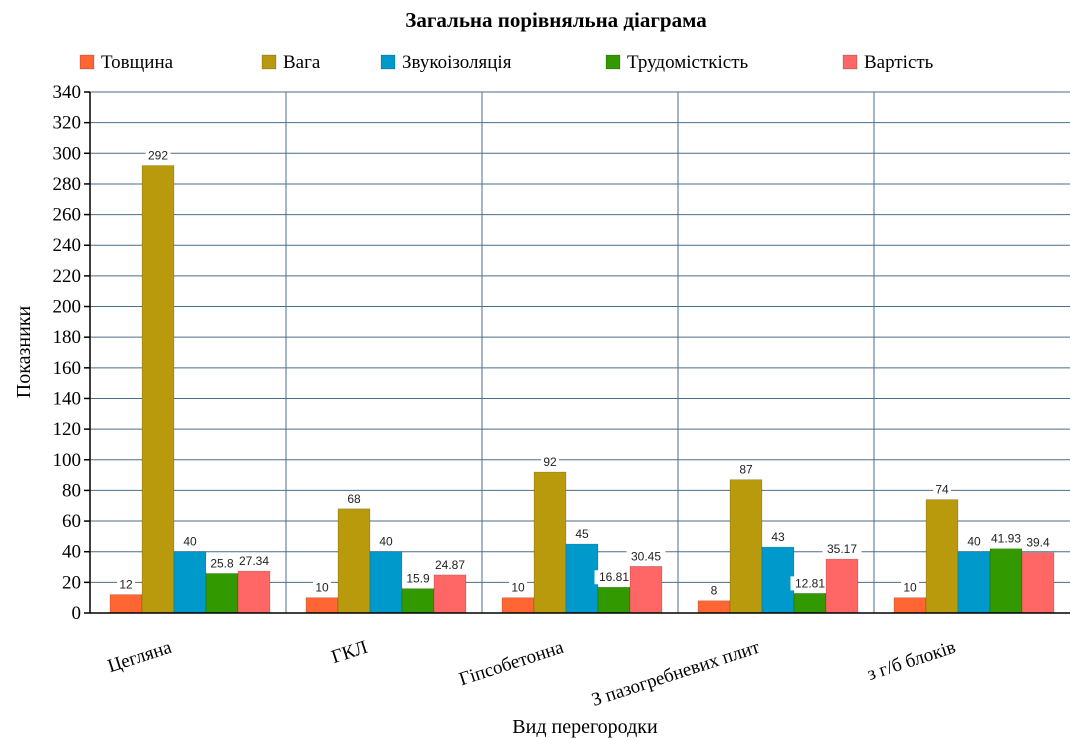 The height and width of the screenshot is (738, 1071). I want to click on category-label: з г/б блоків, so click(911, 661).